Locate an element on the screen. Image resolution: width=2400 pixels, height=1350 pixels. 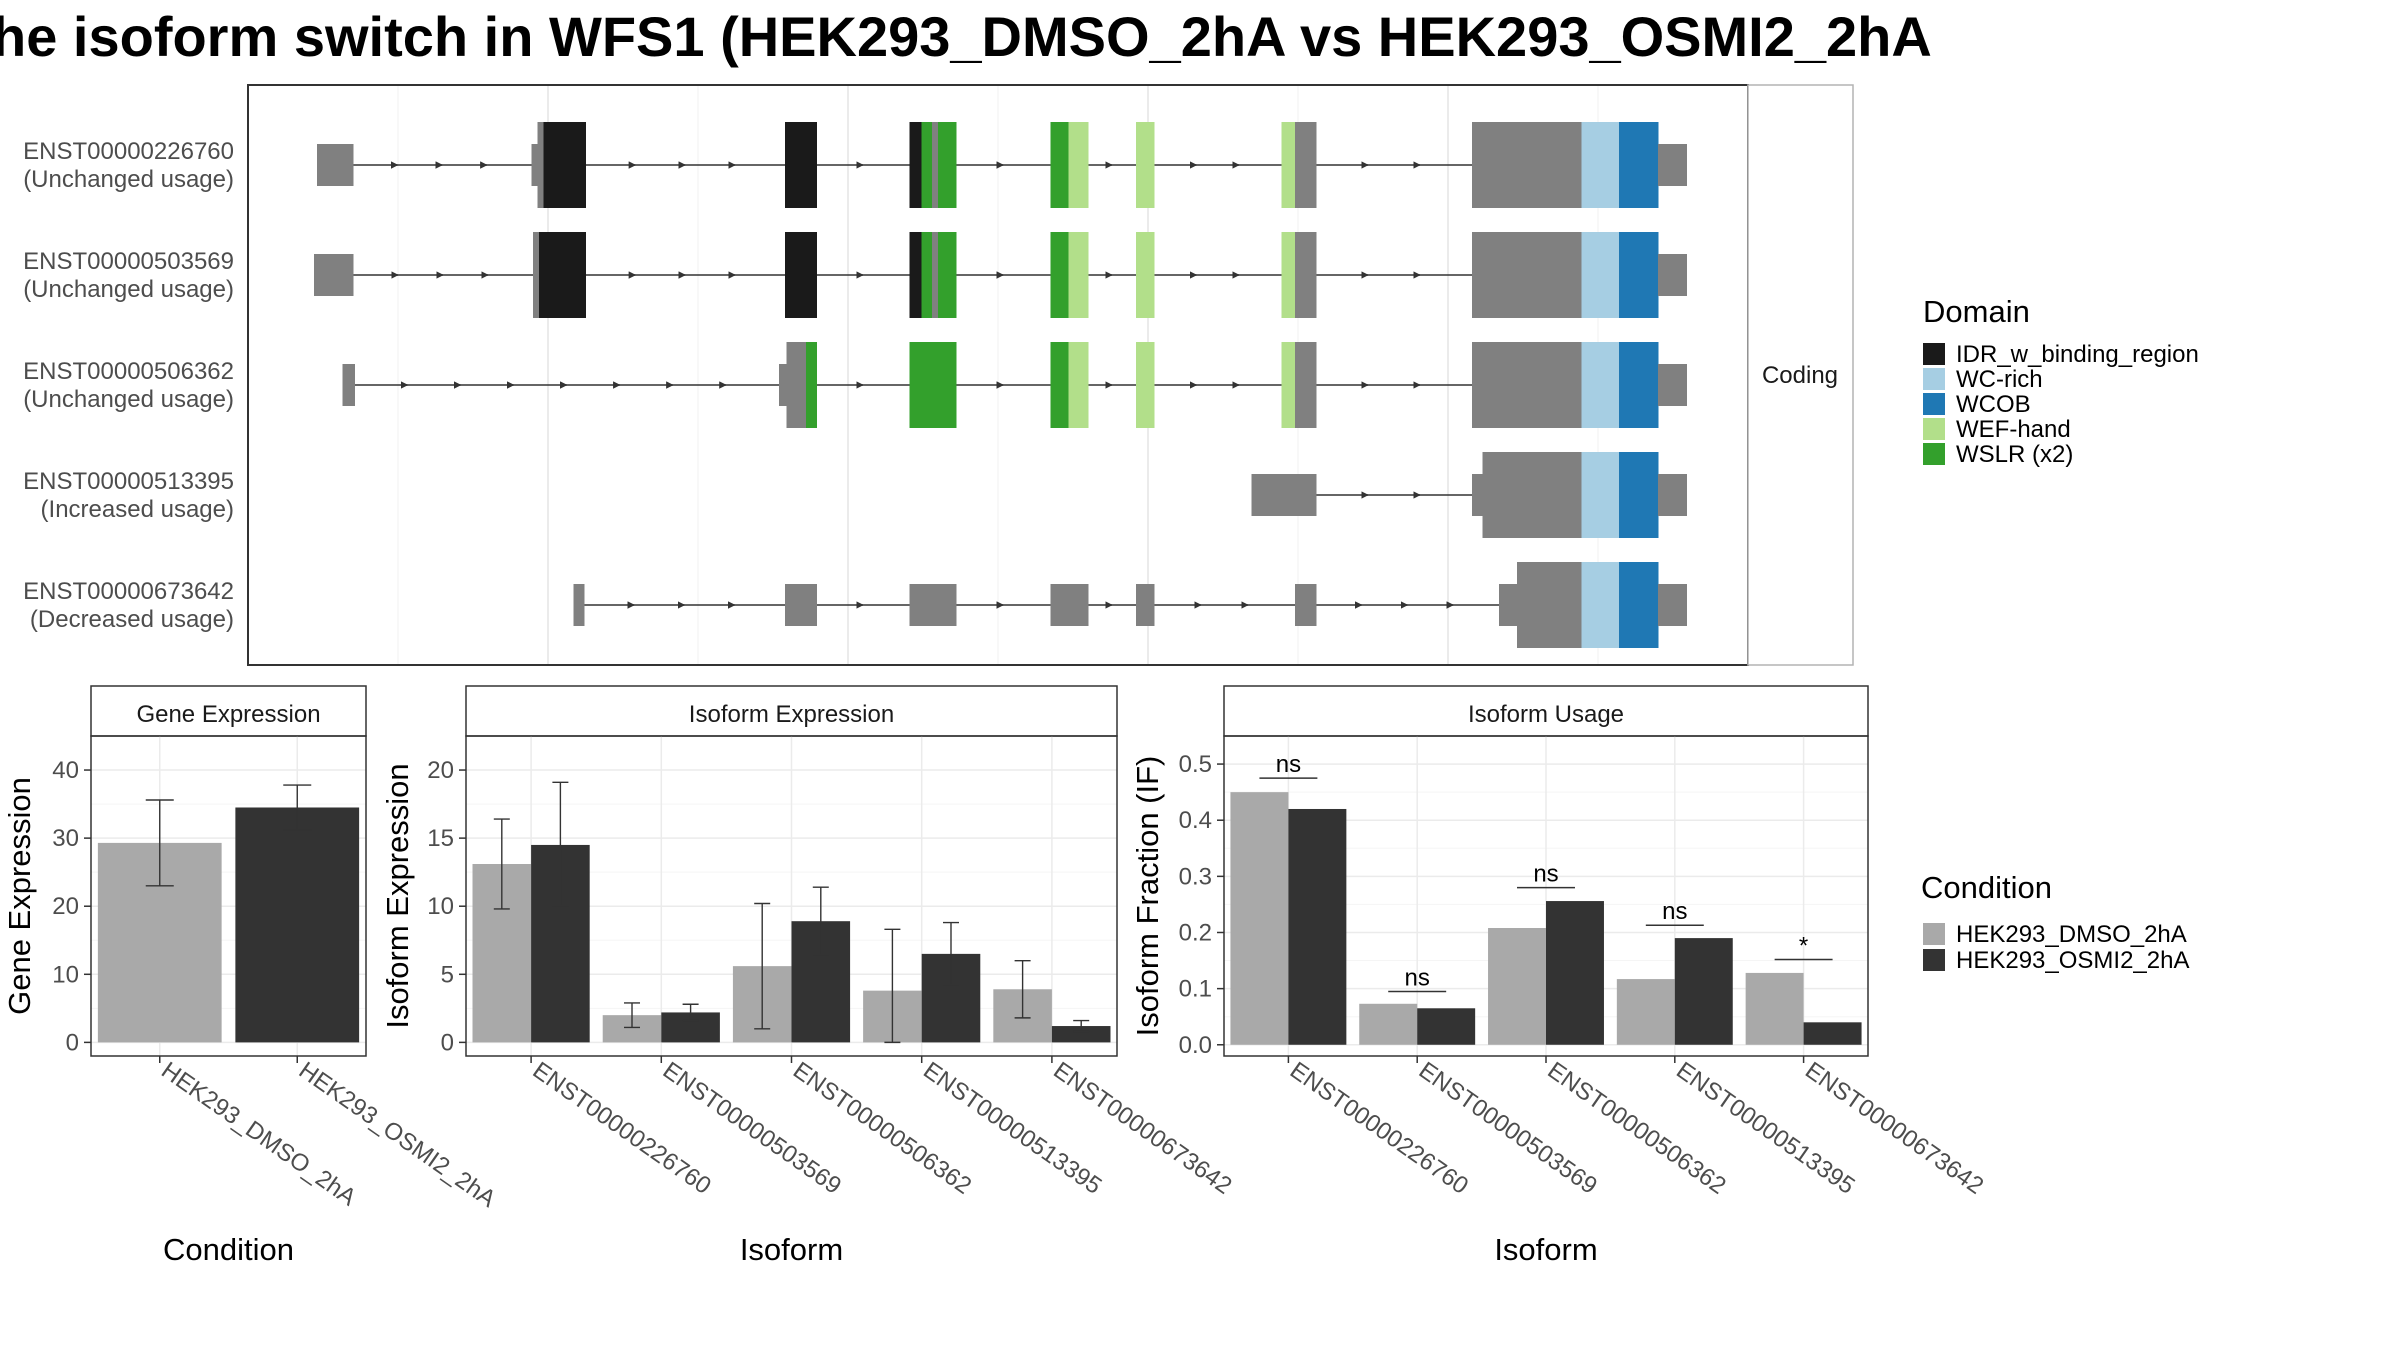
panel-title: Isoform Usage is located at coordinates (1546, 714).